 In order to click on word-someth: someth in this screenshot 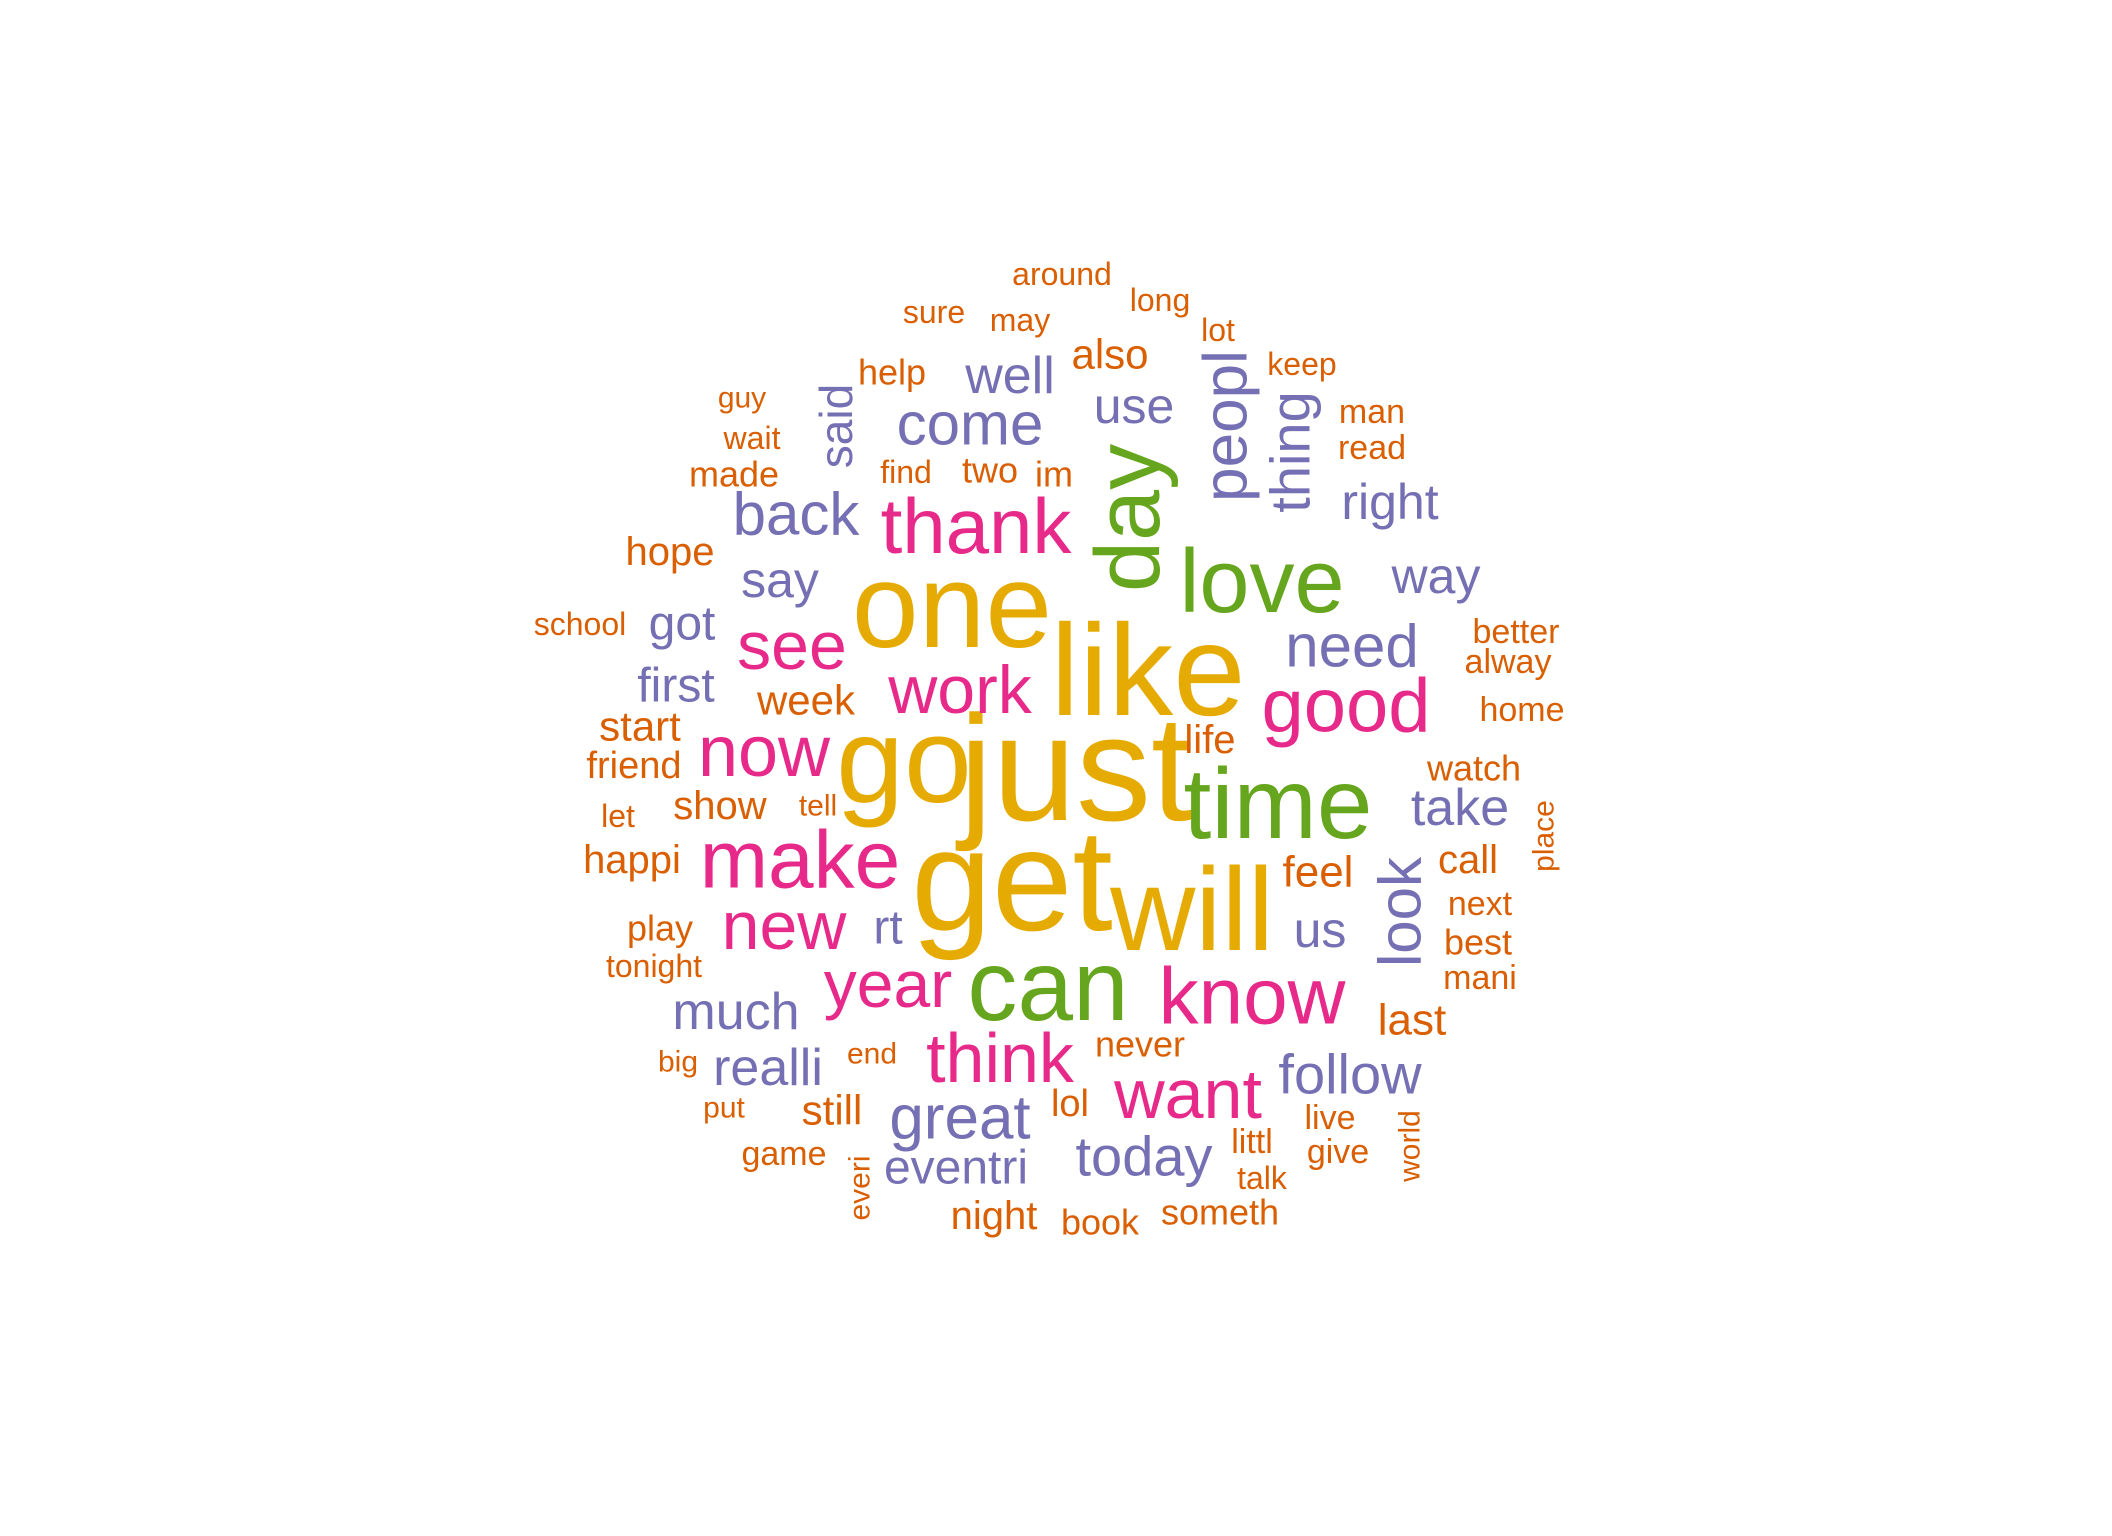, I will do `click(1220, 1212)`.